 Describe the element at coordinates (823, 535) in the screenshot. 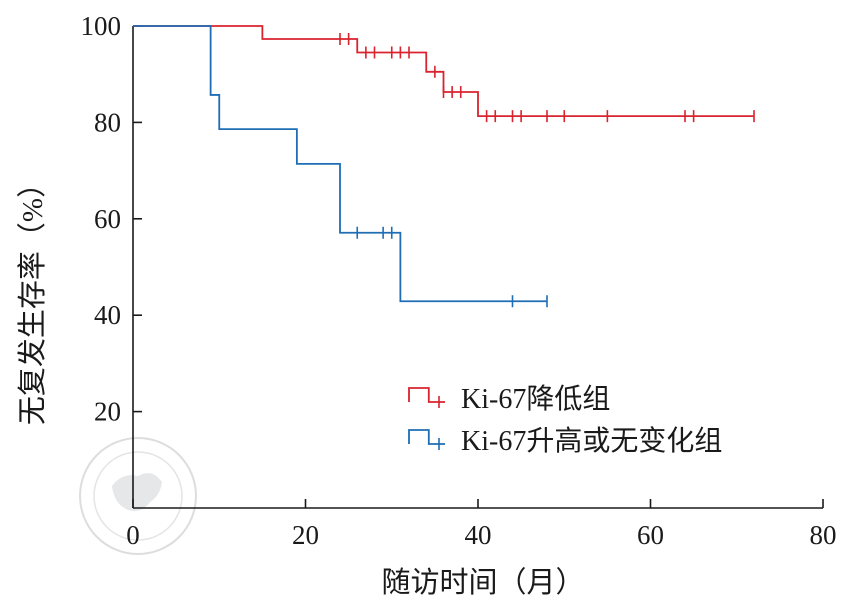

I see `x-tick-label: 80` at that location.